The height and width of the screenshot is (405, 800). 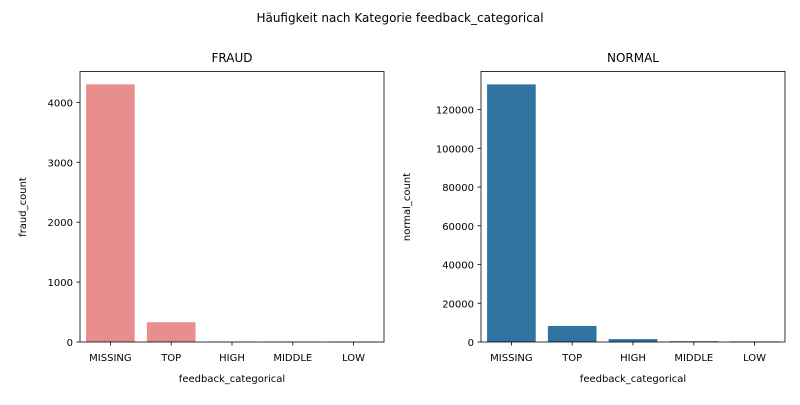 I want to click on normal-x-axis-label: feedback_categorical, so click(x=633, y=379).